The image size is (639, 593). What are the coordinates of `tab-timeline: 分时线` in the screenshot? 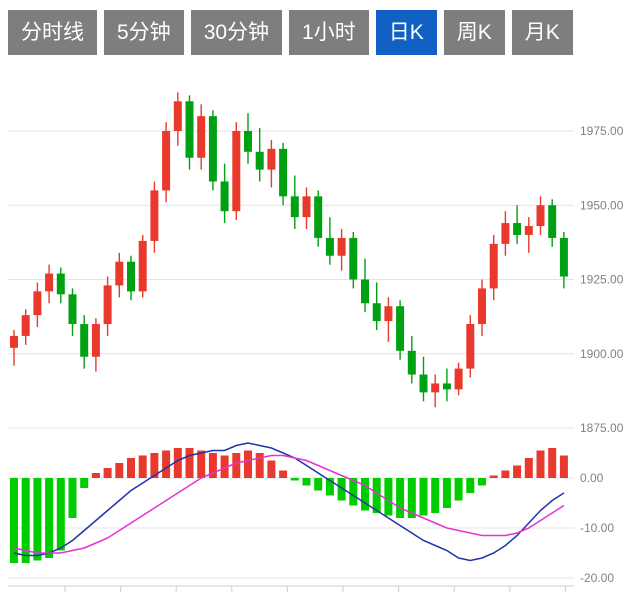 It's located at (52, 32).